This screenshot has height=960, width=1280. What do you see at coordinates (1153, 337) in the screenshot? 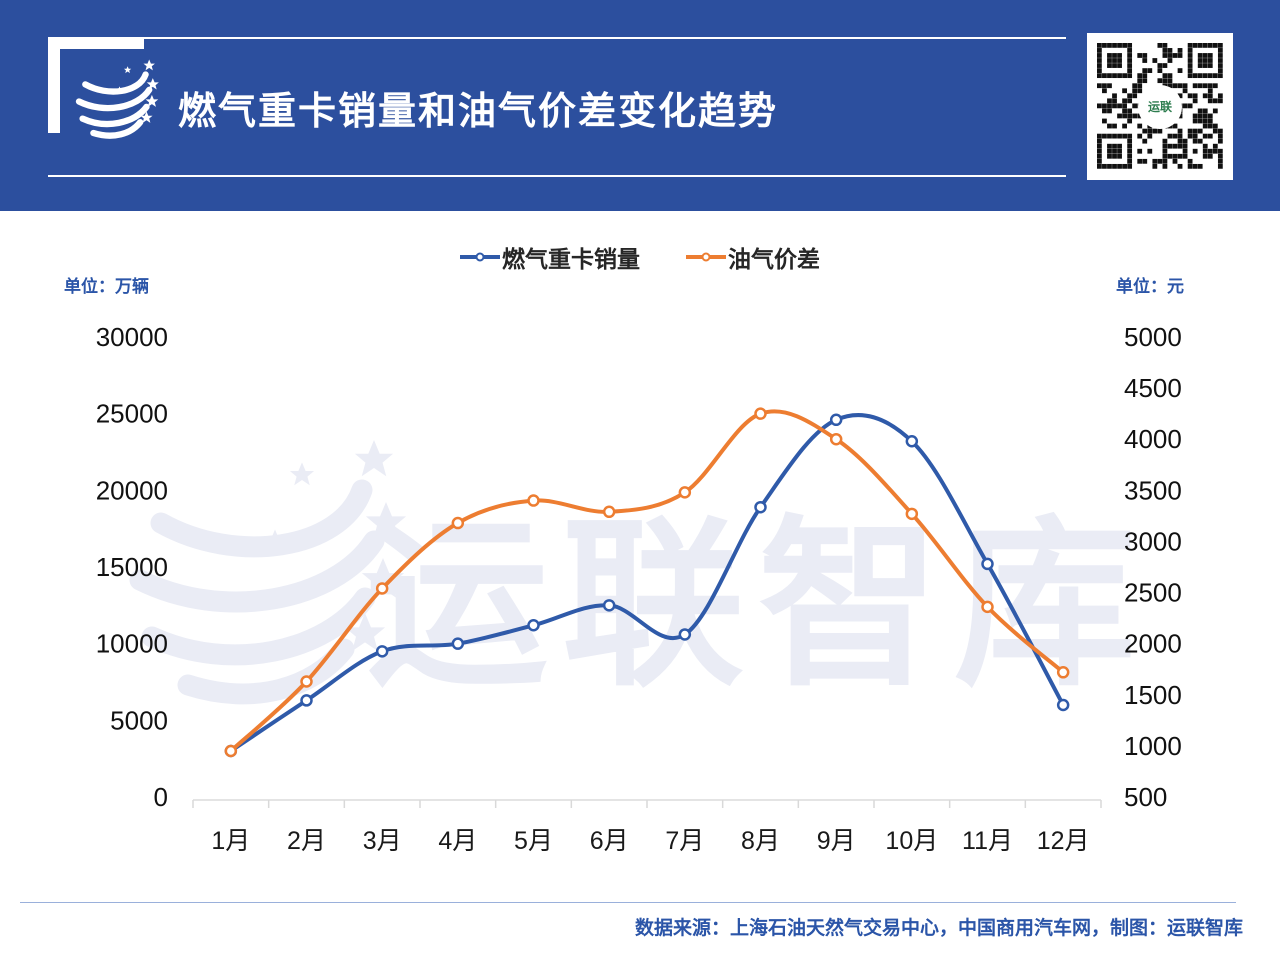
I see `right-axis-tick-label: 5000` at bounding box center [1153, 337].